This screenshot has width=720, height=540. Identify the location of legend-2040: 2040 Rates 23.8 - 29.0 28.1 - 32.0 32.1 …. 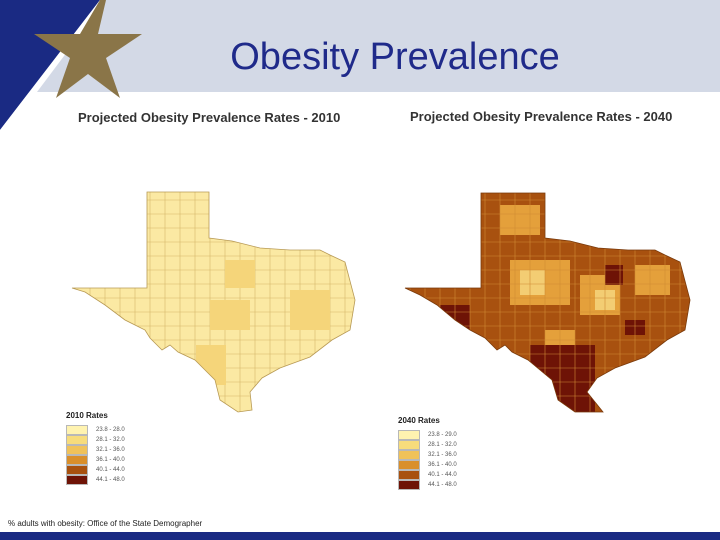
(458, 453).